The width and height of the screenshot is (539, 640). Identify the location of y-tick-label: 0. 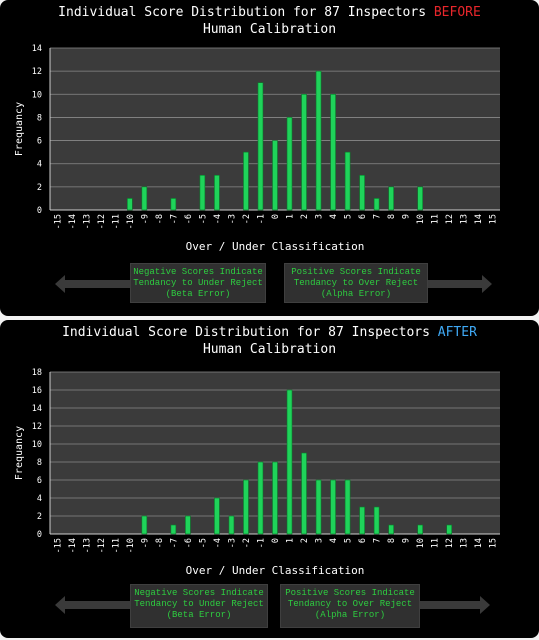
(39, 535).